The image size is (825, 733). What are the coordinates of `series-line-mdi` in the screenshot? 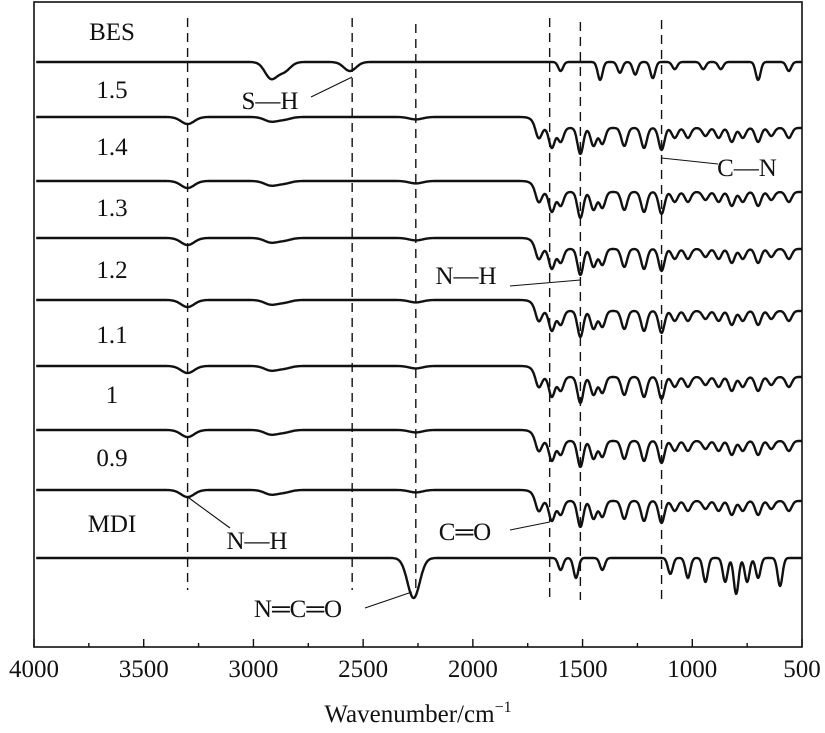 It's located at (419, 578).